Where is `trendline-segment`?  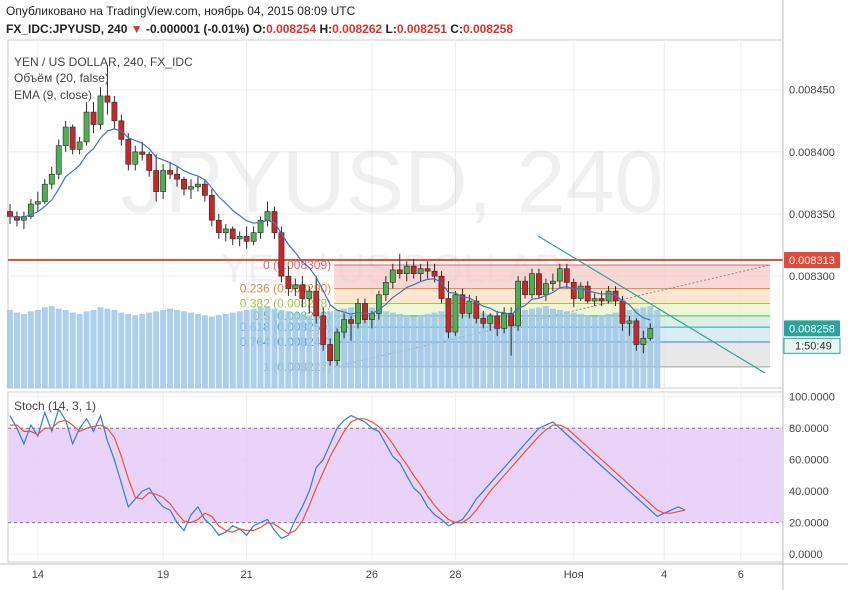
trendline-segment is located at coordinates (651, 304).